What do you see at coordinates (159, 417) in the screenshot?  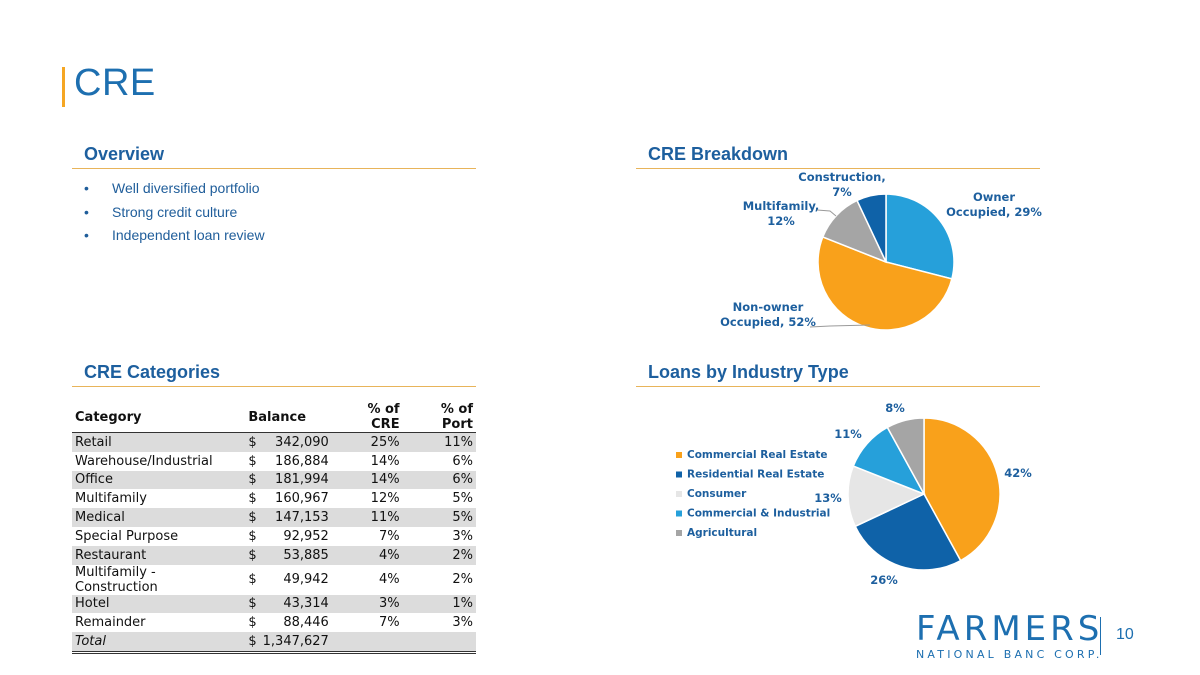 I see `col-category: Category` at bounding box center [159, 417].